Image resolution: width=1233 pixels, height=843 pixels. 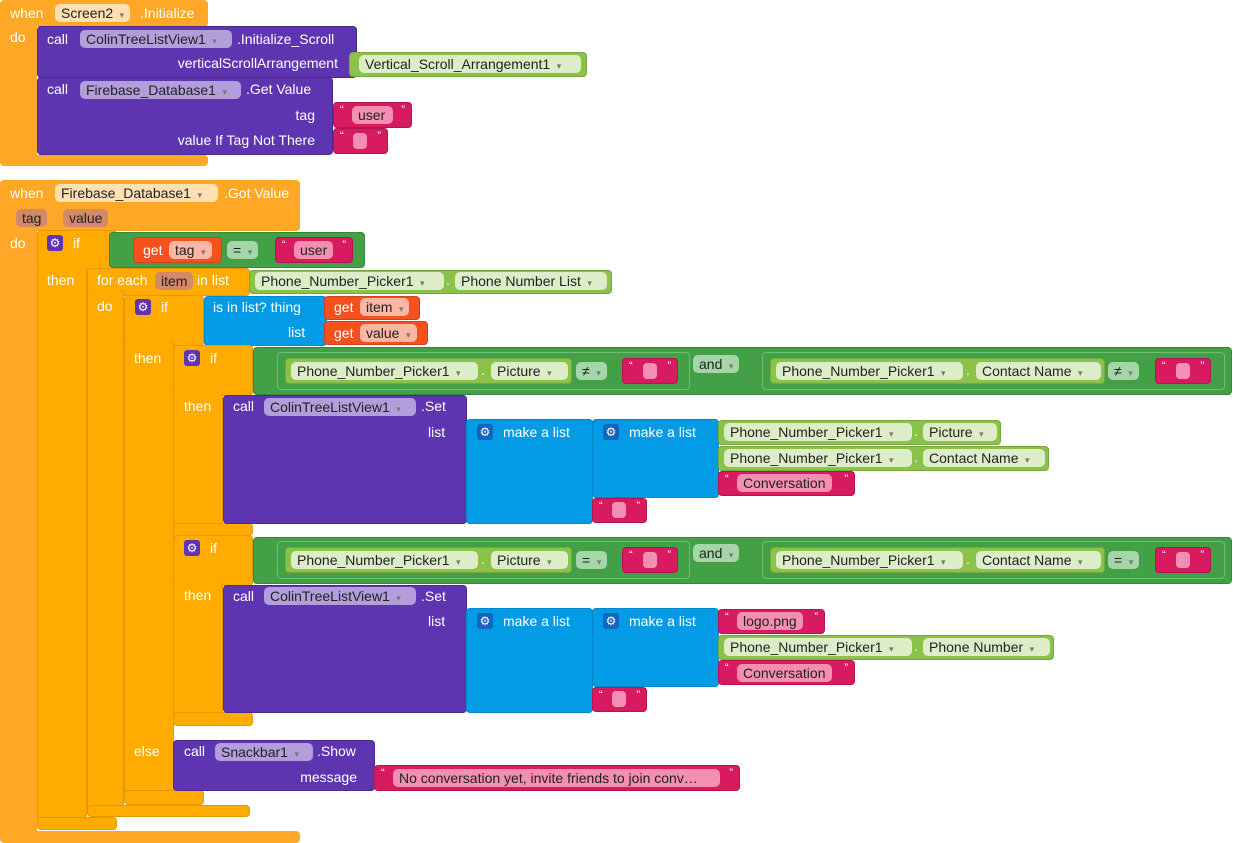 What do you see at coordinates (345, 459) in the screenshot?
I see `call-set-block` at bounding box center [345, 459].